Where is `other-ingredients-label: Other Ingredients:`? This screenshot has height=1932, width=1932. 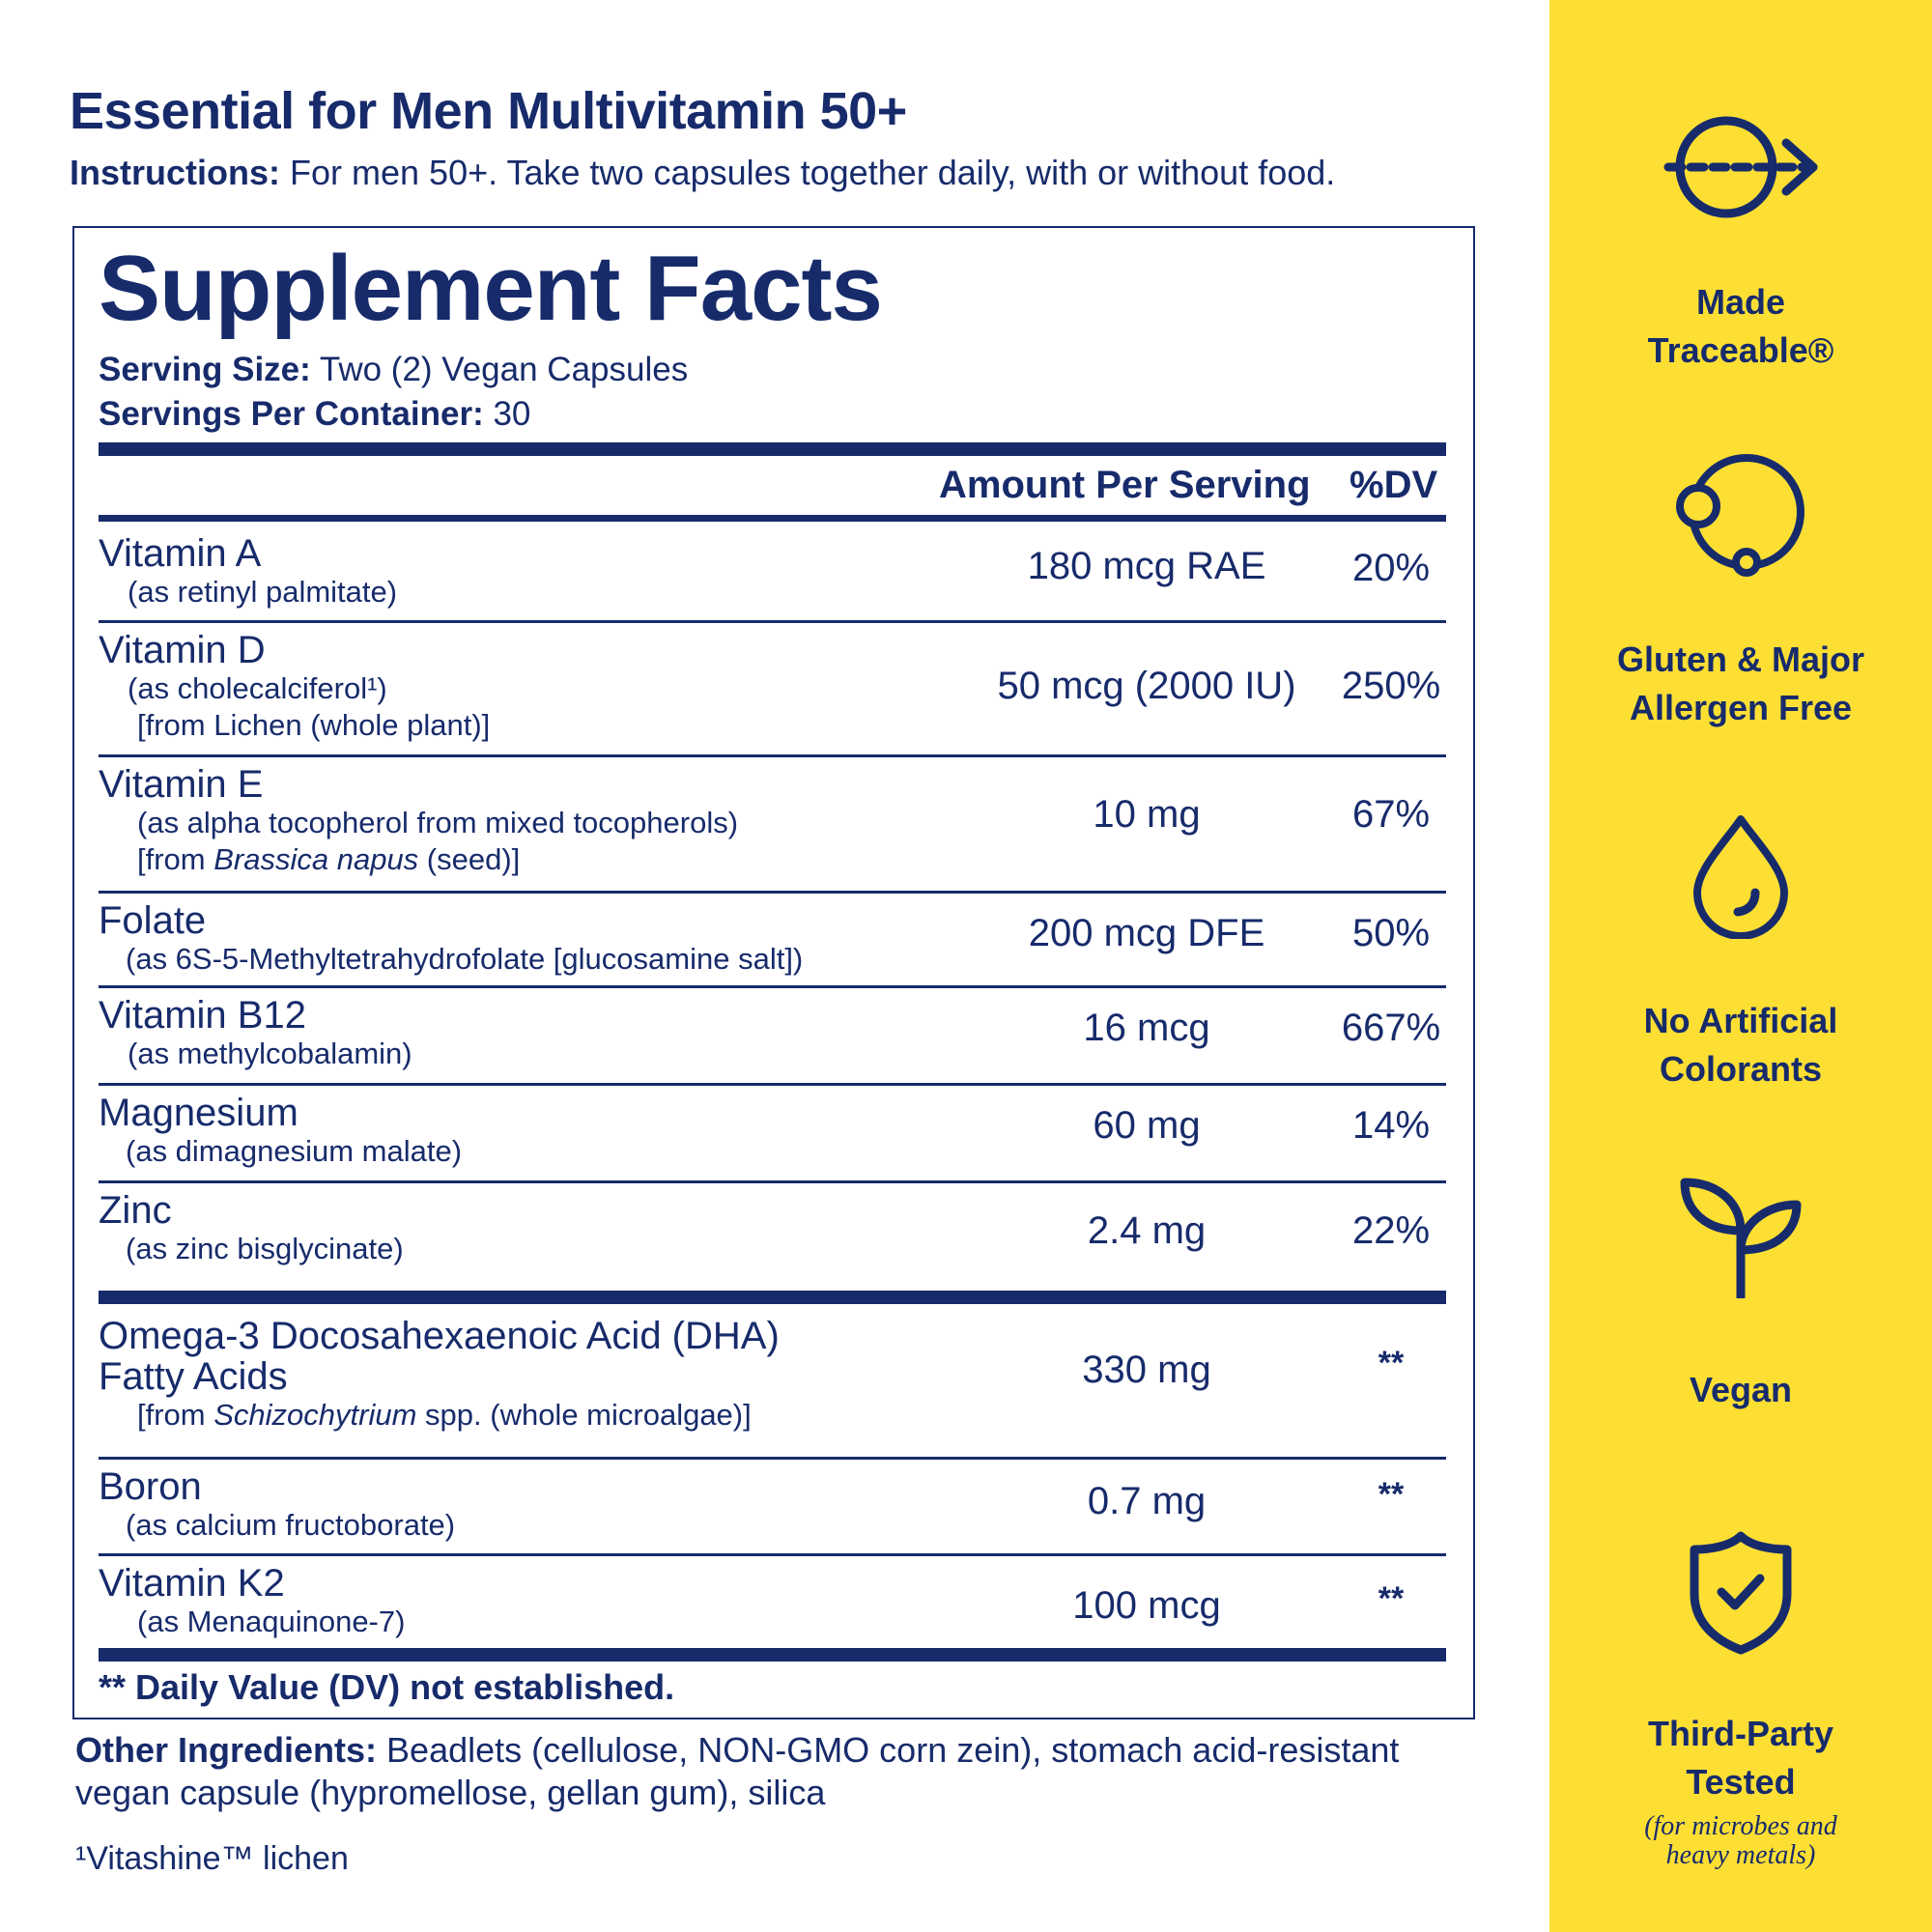
other-ingredients-label: Other Ingredients: is located at coordinates (226, 1750).